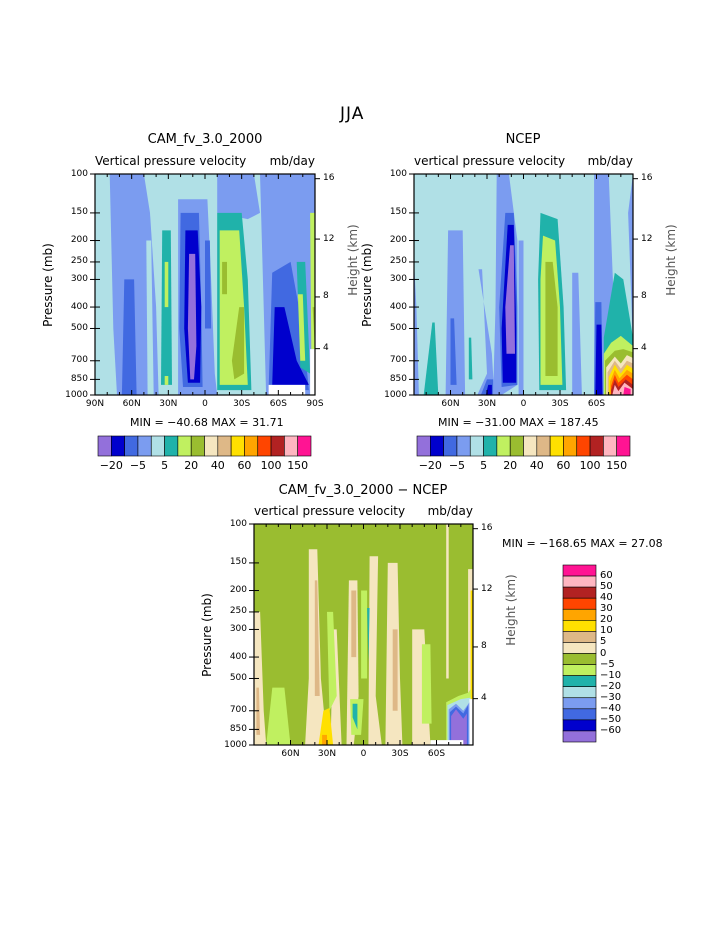 This screenshot has width=723, height=935. Describe the element at coordinates (205, 139) in the screenshot. I see `panel-title: CAM_fv_3.0_2000` at that location.